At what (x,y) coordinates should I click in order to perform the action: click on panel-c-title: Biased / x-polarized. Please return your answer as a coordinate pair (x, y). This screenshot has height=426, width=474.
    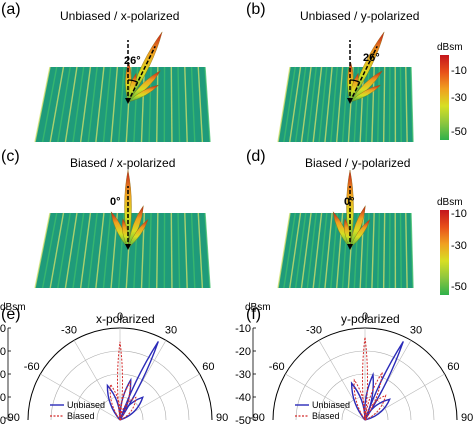
    Looking at the image, I should click on (123, 163).